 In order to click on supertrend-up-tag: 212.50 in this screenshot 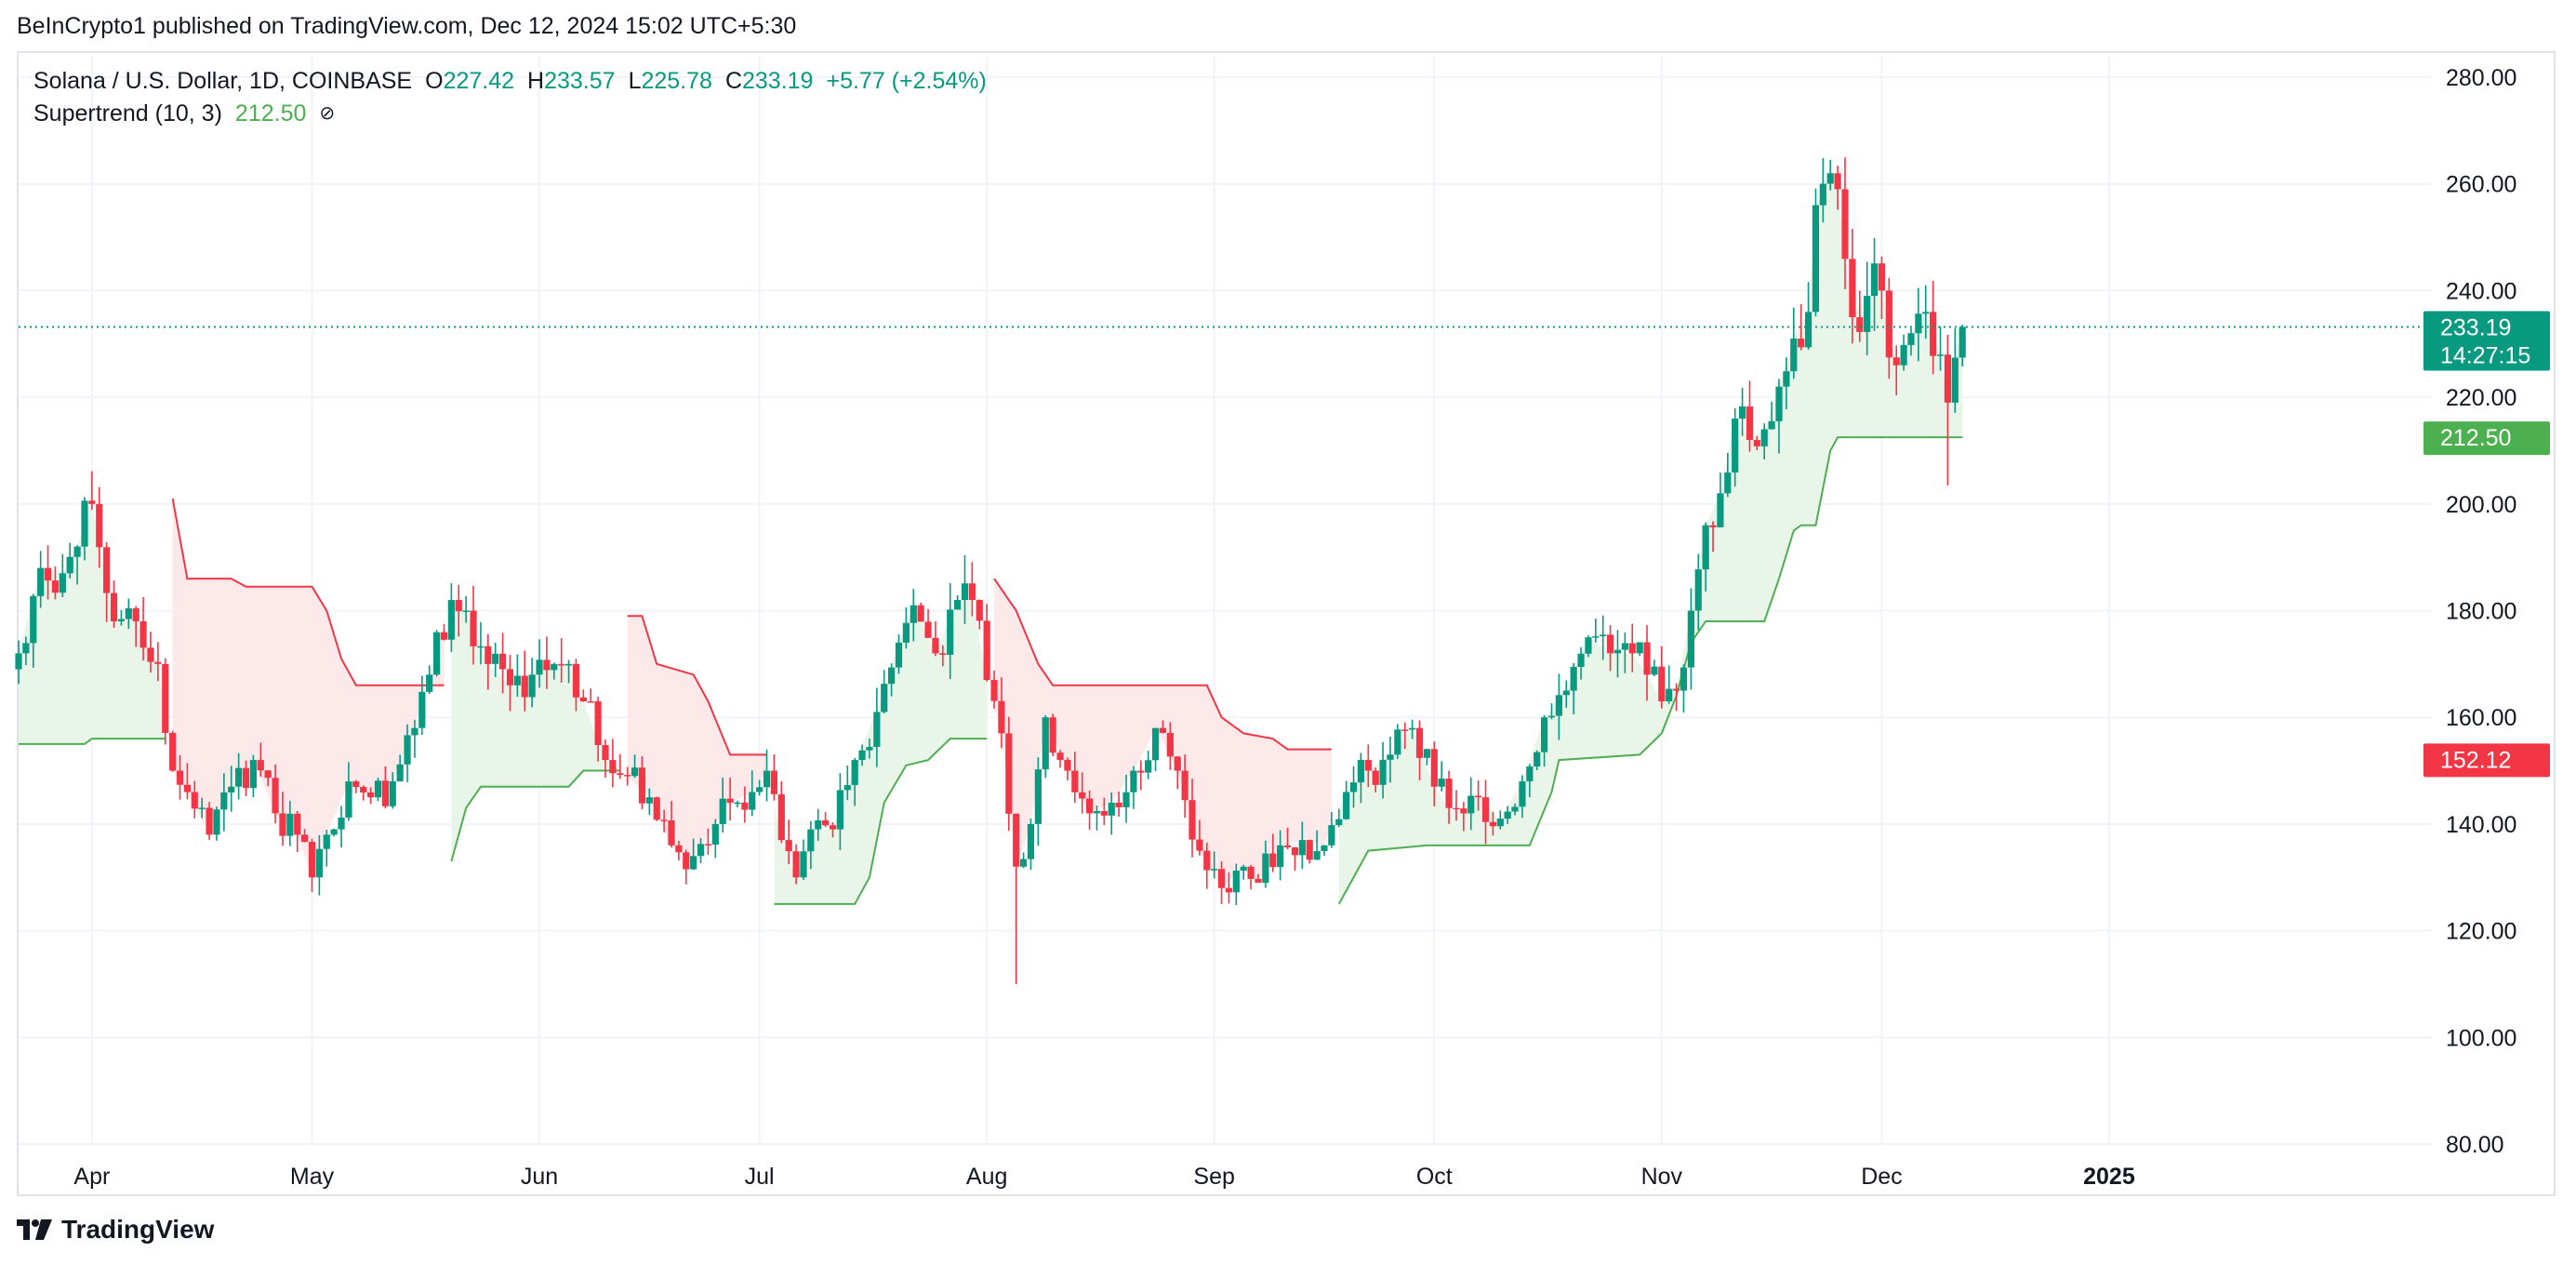, I will do `click(2486, 438)`.